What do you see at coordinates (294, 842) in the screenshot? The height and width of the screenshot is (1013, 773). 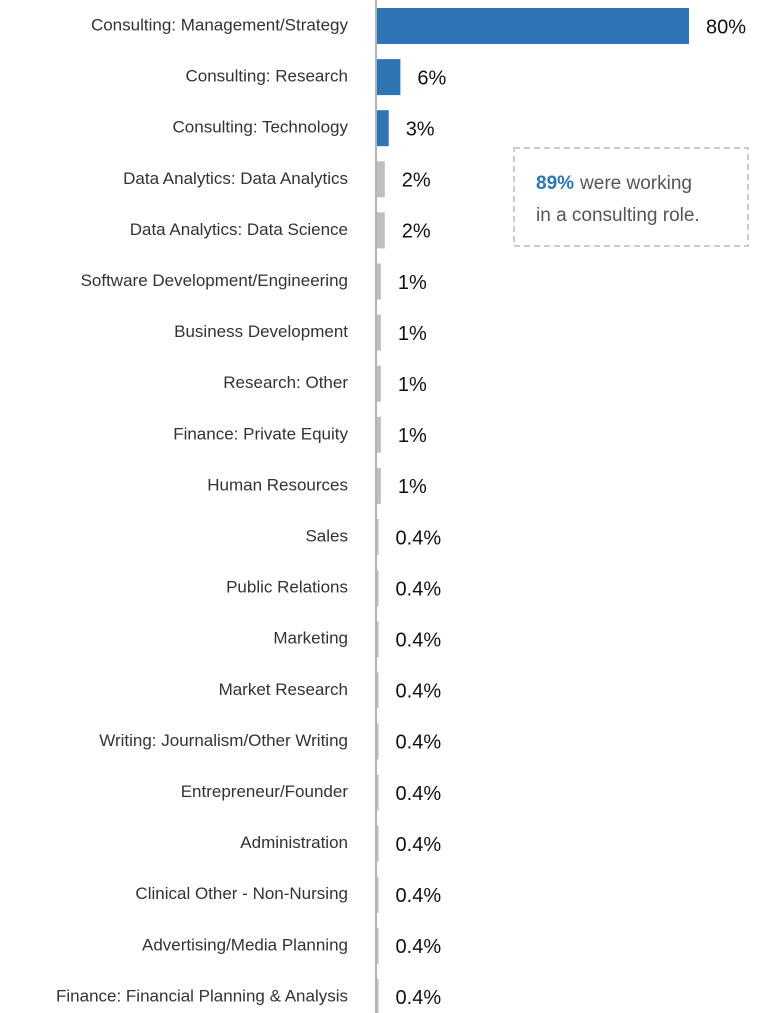 I see `category-label: Administration` at bounding box center [294, 842].